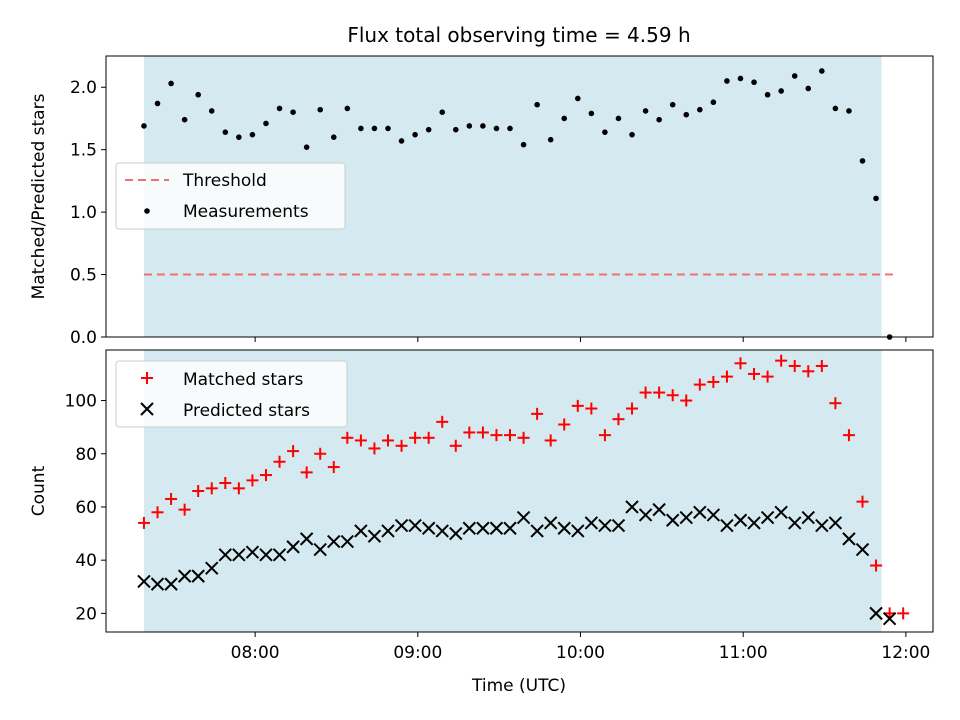 The image size is (960, 720). Describe the element at coordinates (86, 508) in the screenshot. I see `count-y-tick-label: 60` at that location.